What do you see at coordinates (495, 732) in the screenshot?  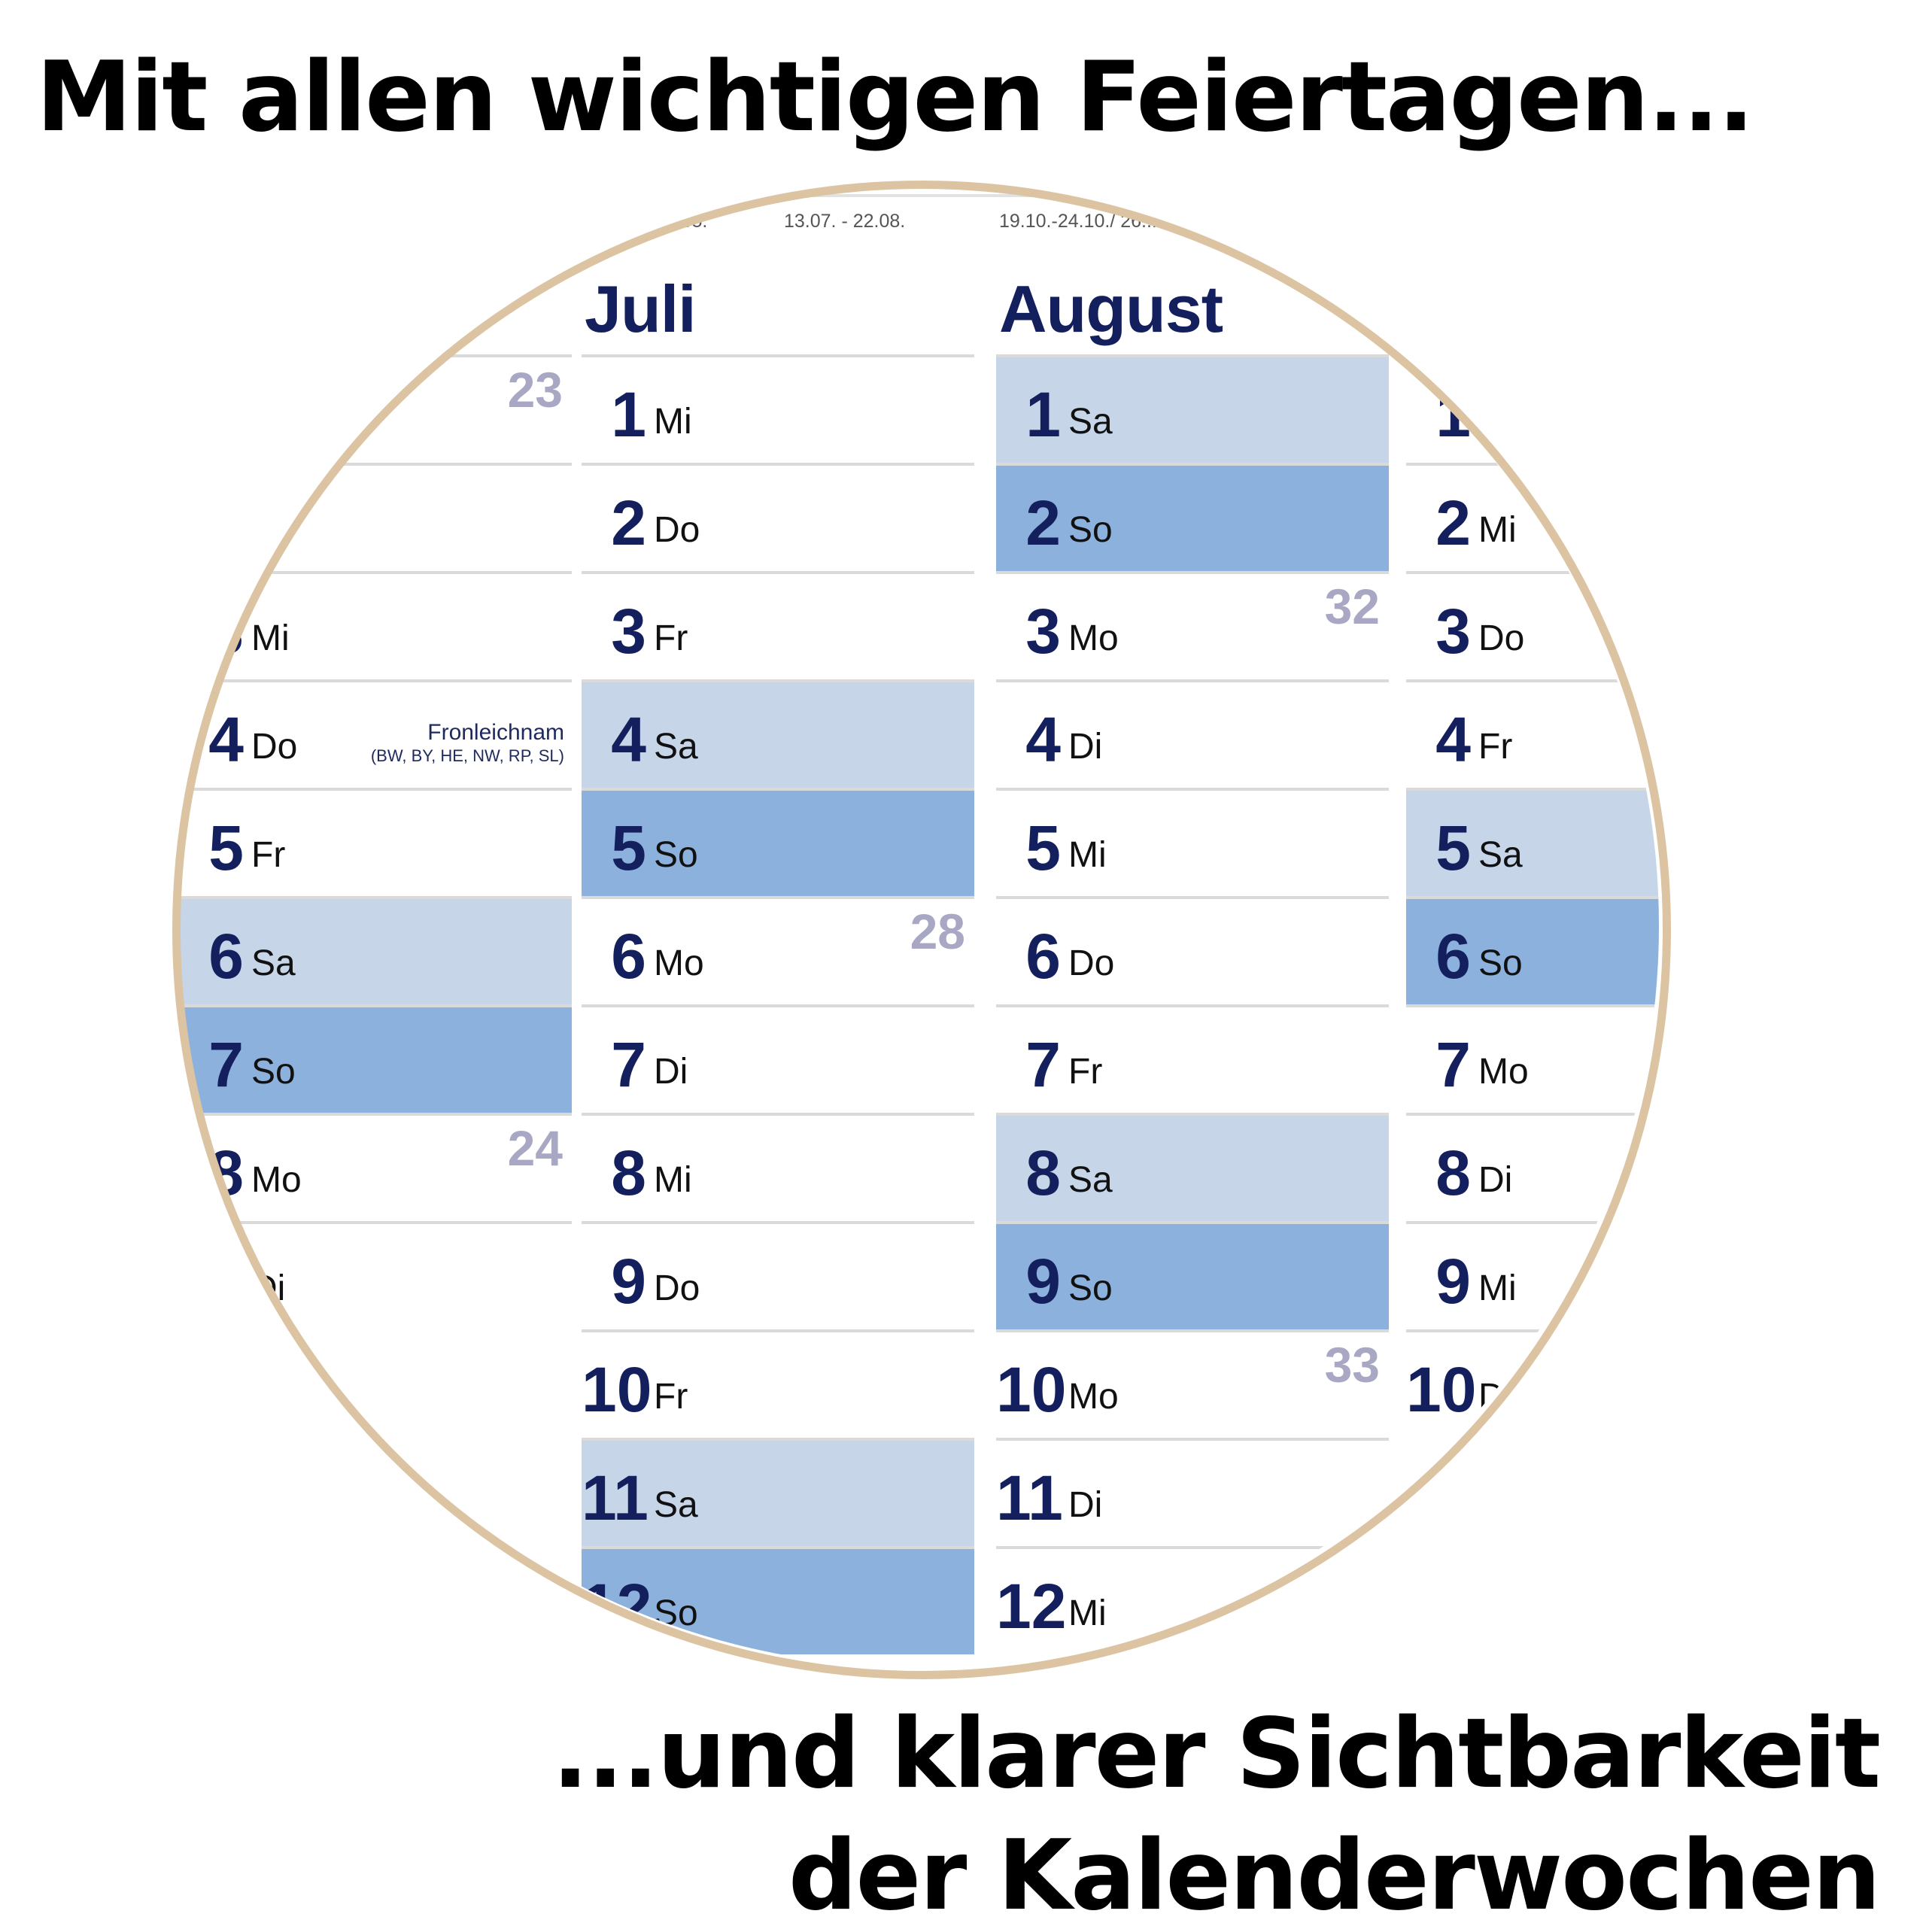 I see `holiday-name: Fronleichnam` at bounding box center [495, 732].